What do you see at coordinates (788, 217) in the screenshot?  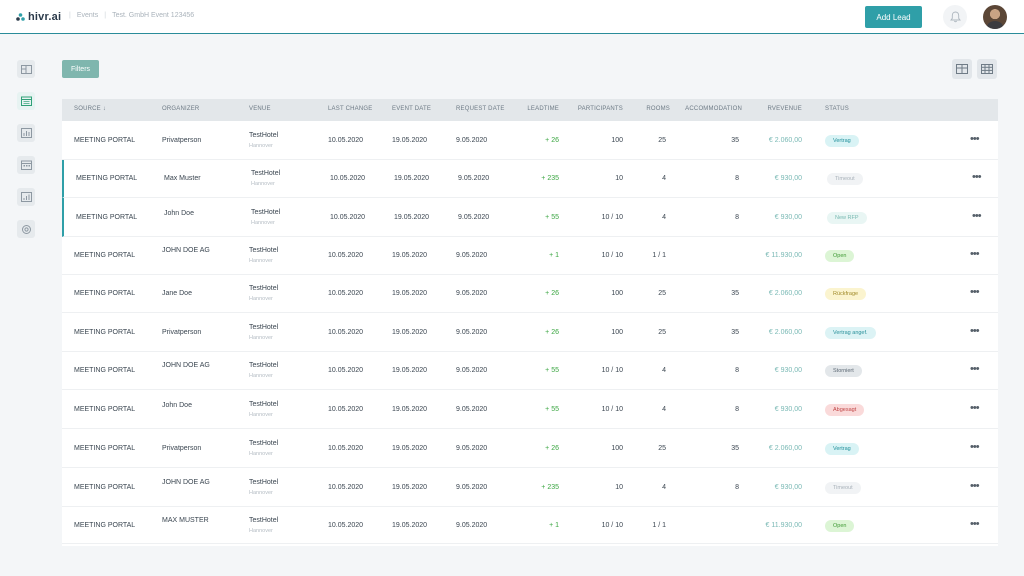 I see `cell-revenue: € 930,00` at bounding box center [788, 217].